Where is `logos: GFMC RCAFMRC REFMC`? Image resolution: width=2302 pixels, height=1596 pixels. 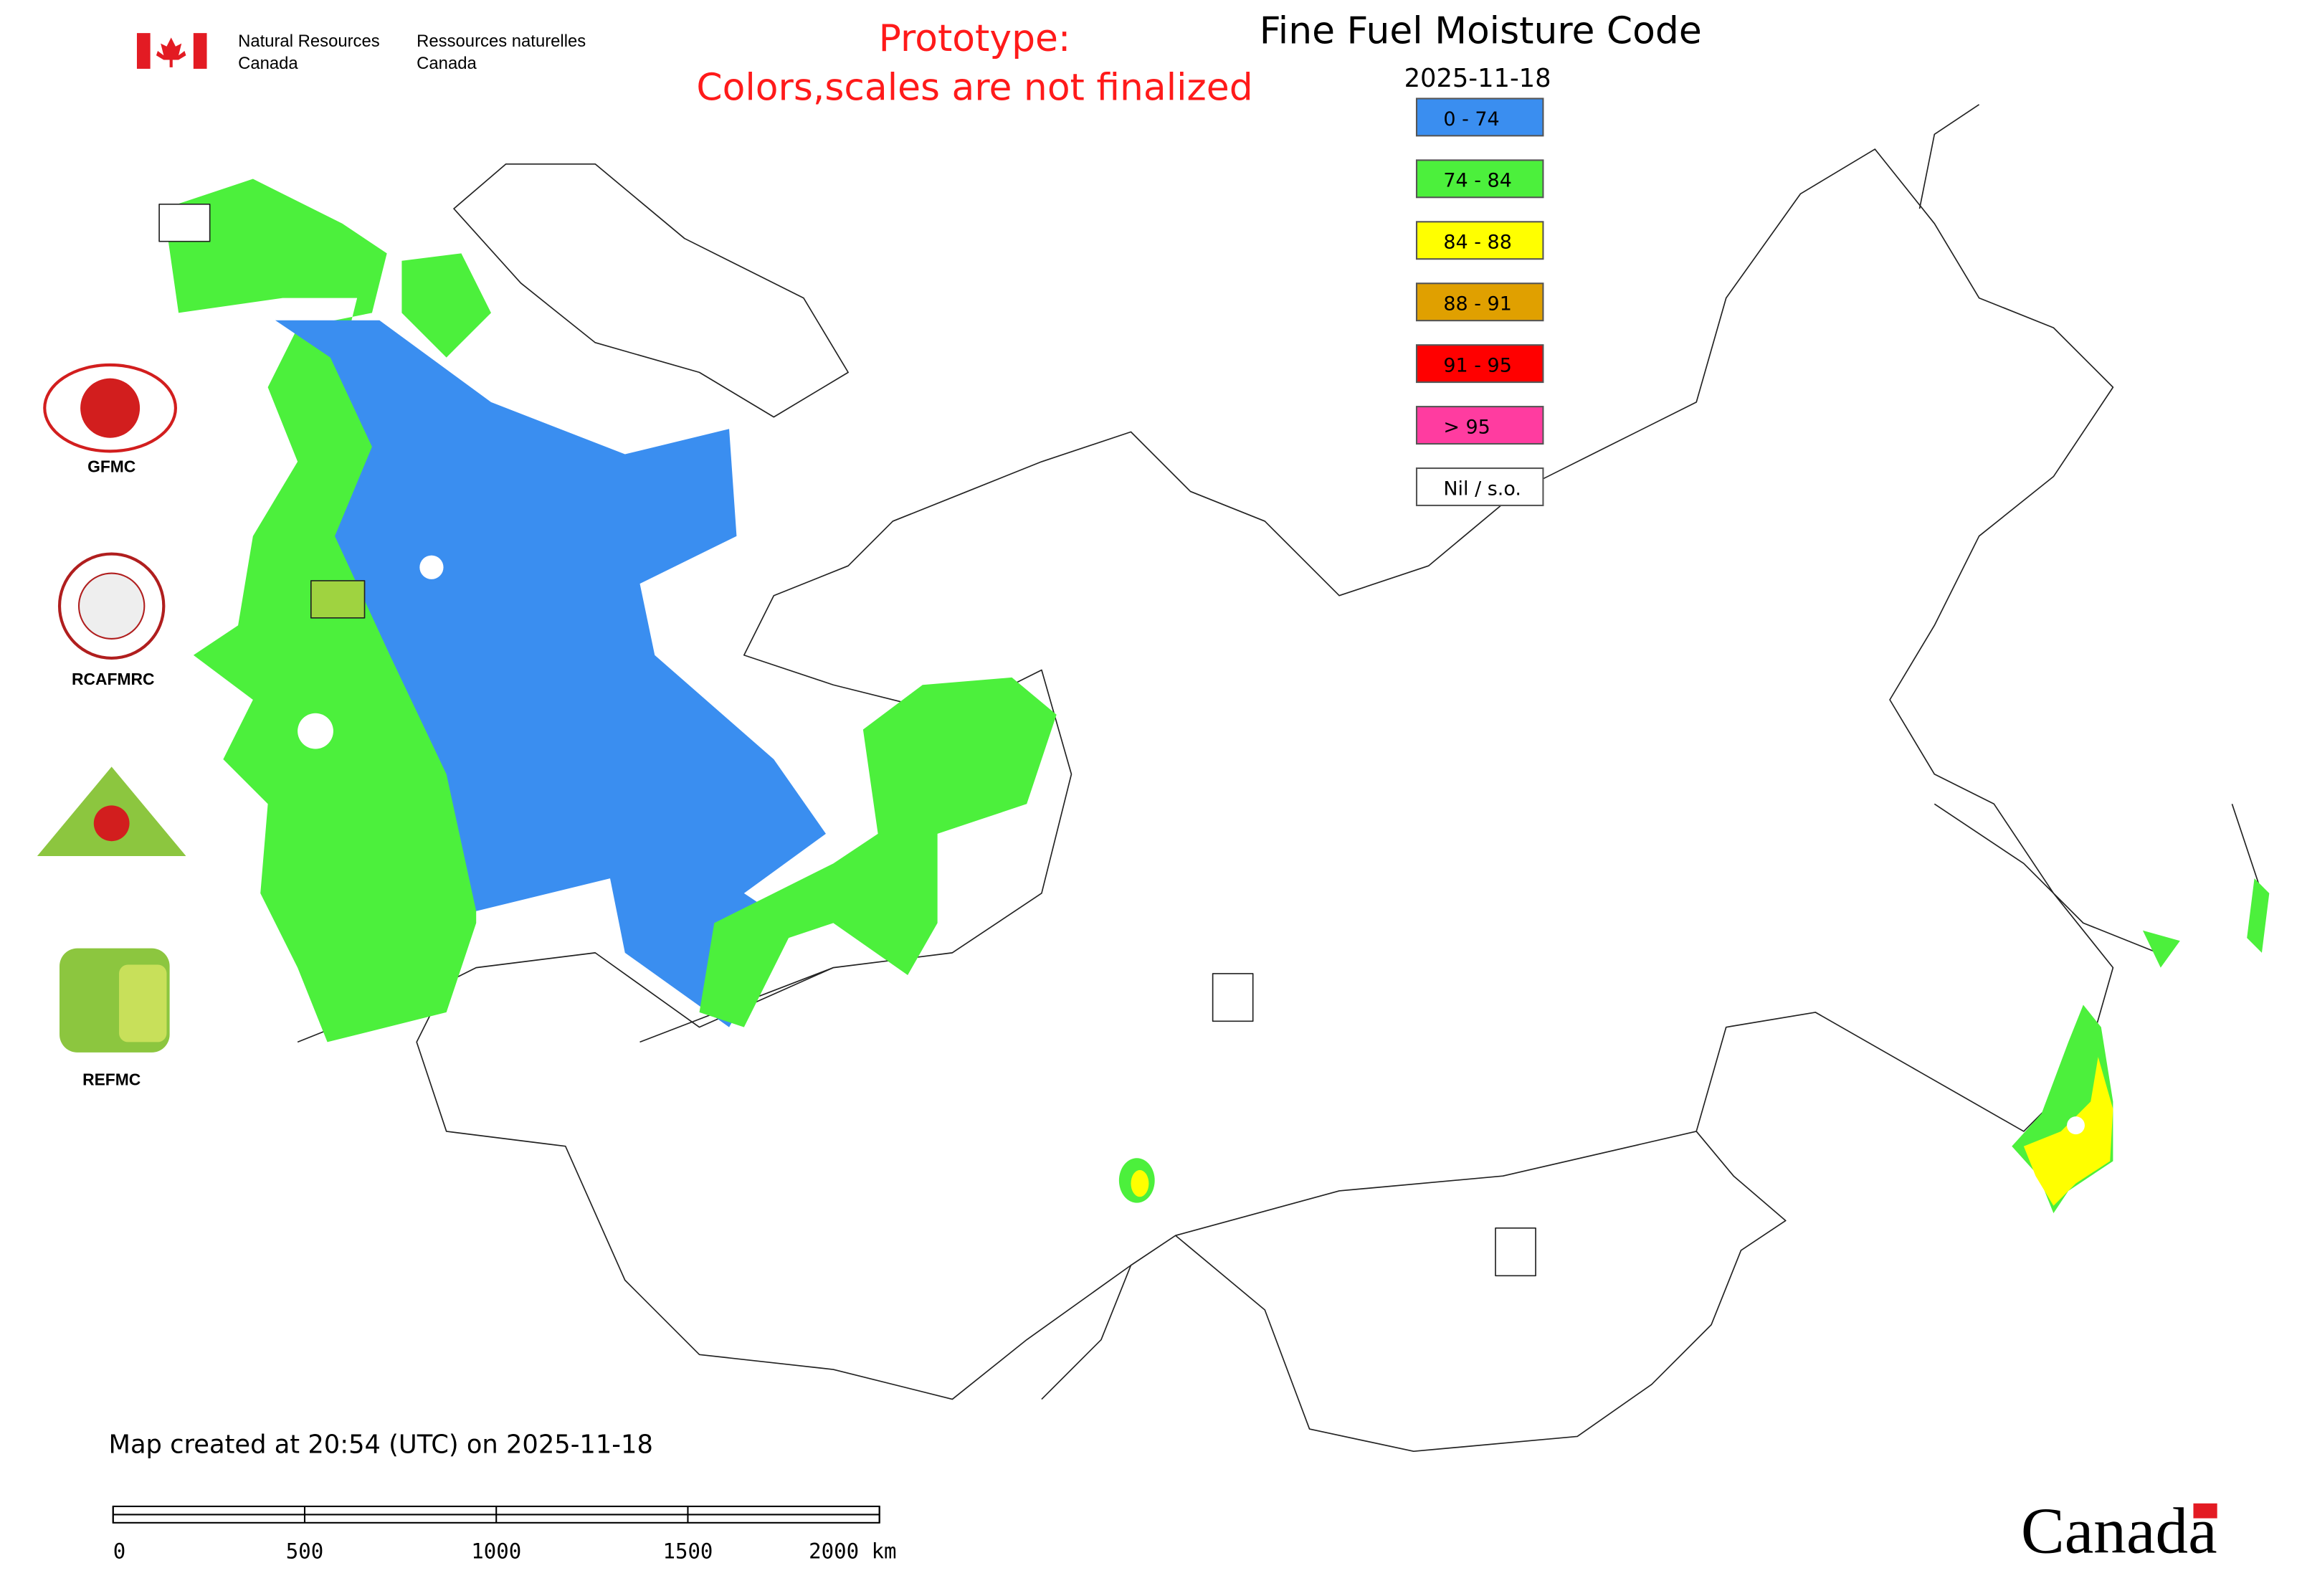 logos: GFMC RCAFMRC REFMC is located at coordinates (112, 726).